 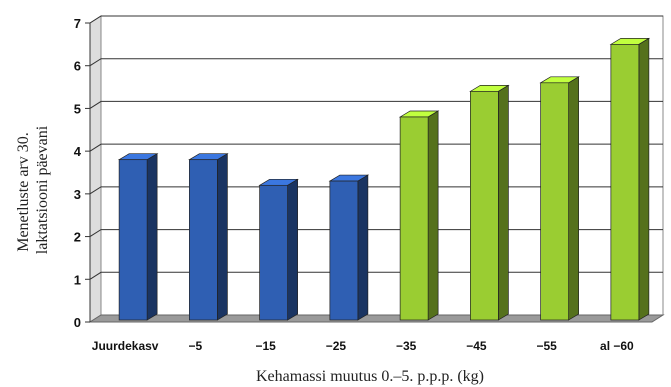 I want to click on x-tick-label: Juurdekasv, so click(x=125, y=346).